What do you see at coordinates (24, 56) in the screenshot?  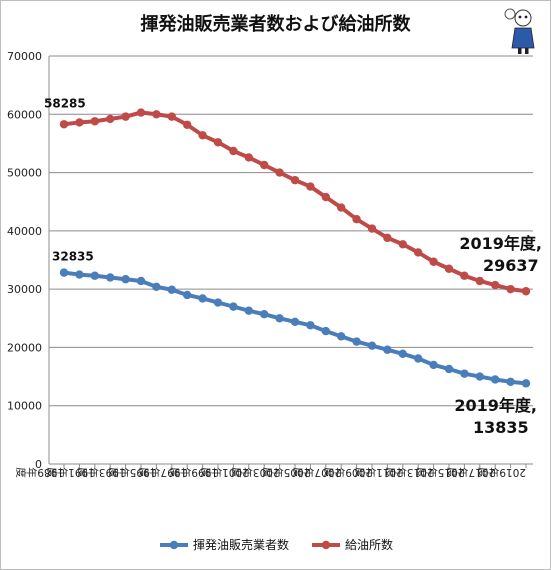 I see `y-tick-label: 70000` at bounding box center [24, 56].